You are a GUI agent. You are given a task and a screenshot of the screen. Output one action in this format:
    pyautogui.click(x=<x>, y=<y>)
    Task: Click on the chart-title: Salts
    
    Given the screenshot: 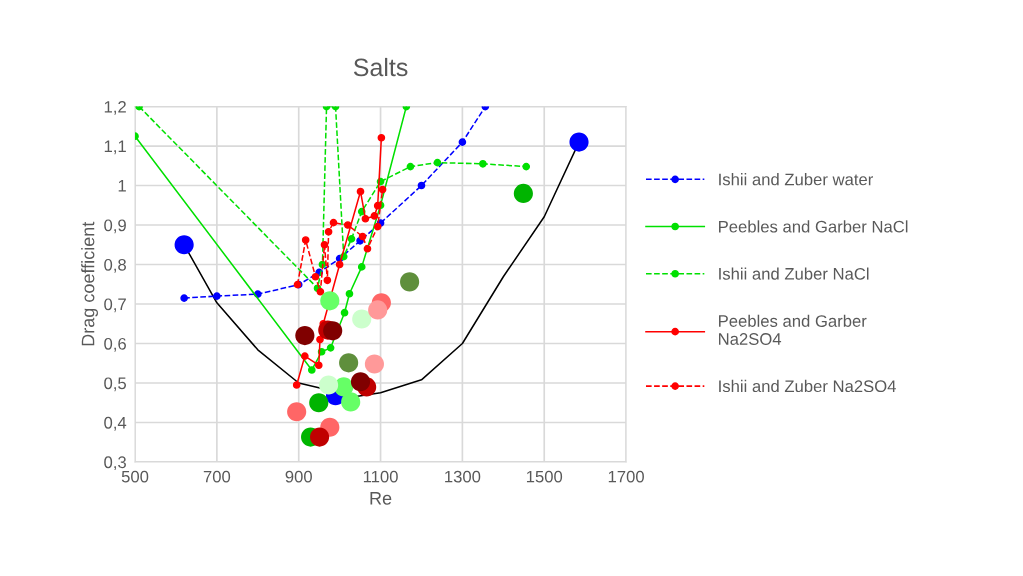 What is the action you would take?
    pyautogui.click(x=380, y=67)
    